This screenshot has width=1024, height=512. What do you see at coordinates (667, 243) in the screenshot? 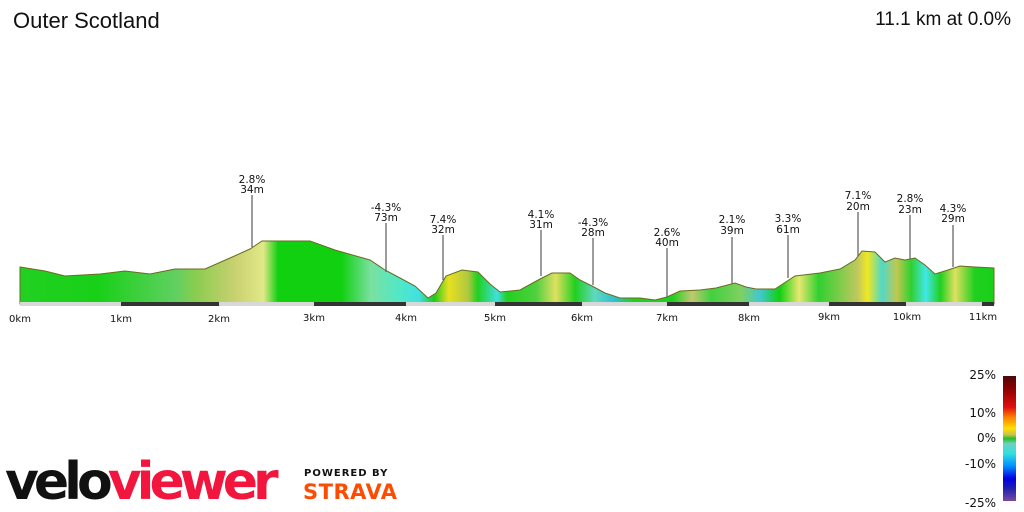
I see `climb-length: 40m` at bounding box center [667, 243].